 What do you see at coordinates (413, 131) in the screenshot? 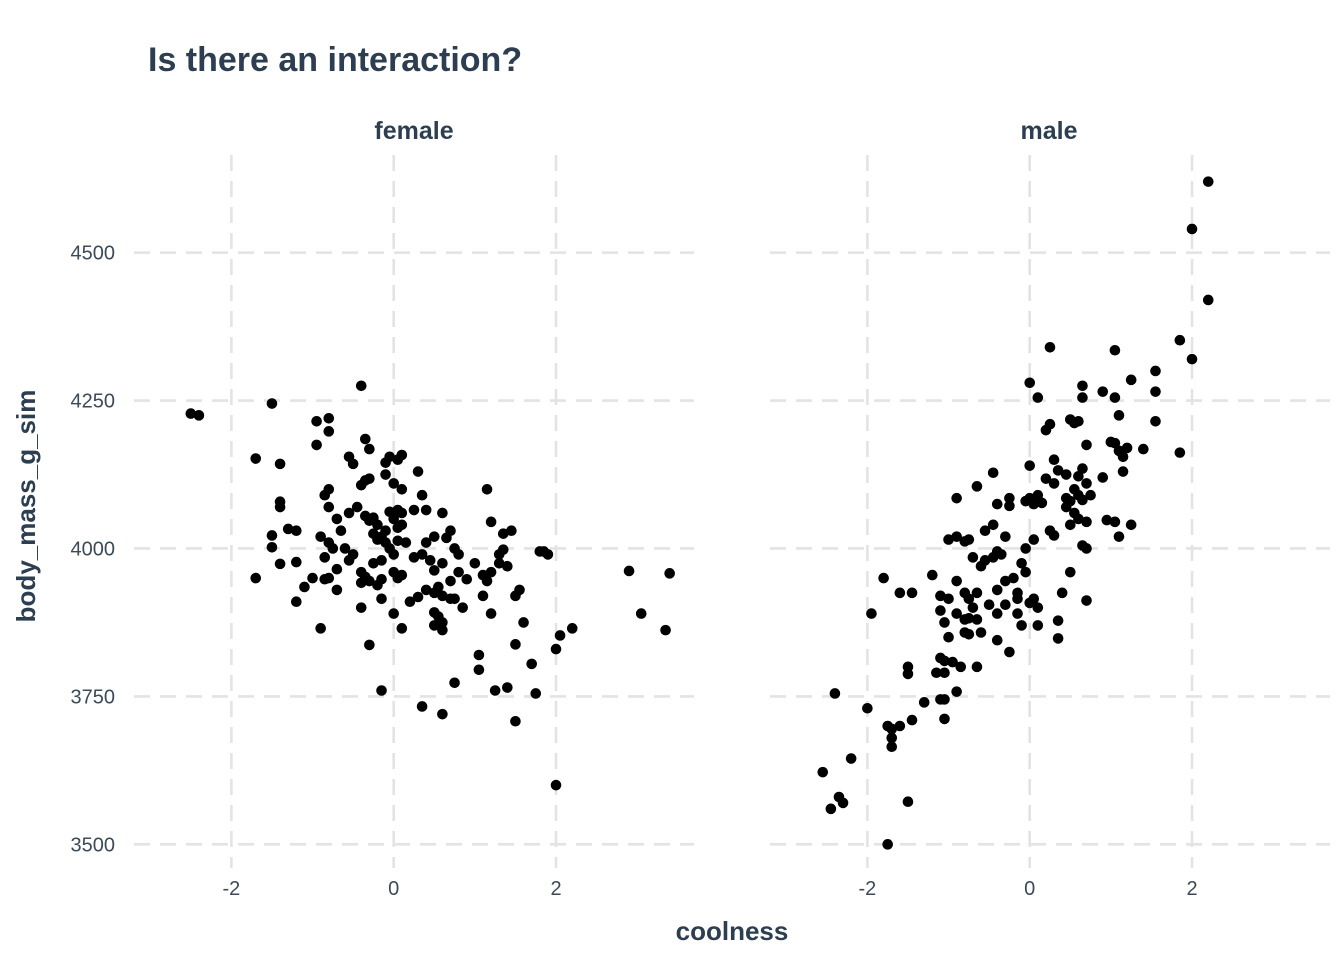
I see `facet-label-female: female` at bounding box center [413, 131].